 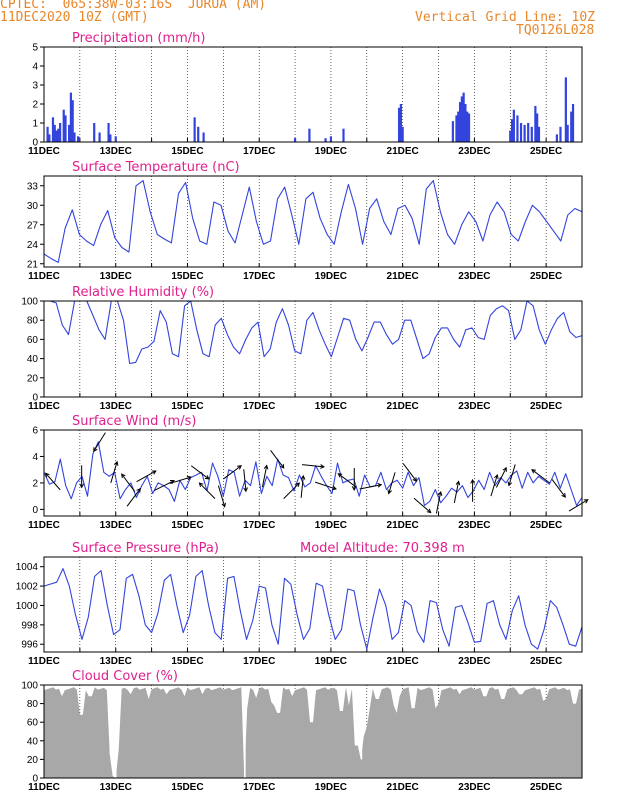 What do you see at coordinates (27, 587) in the screenshot?
I see `y-tick-label: 1002` at bounding box center [27, 587].